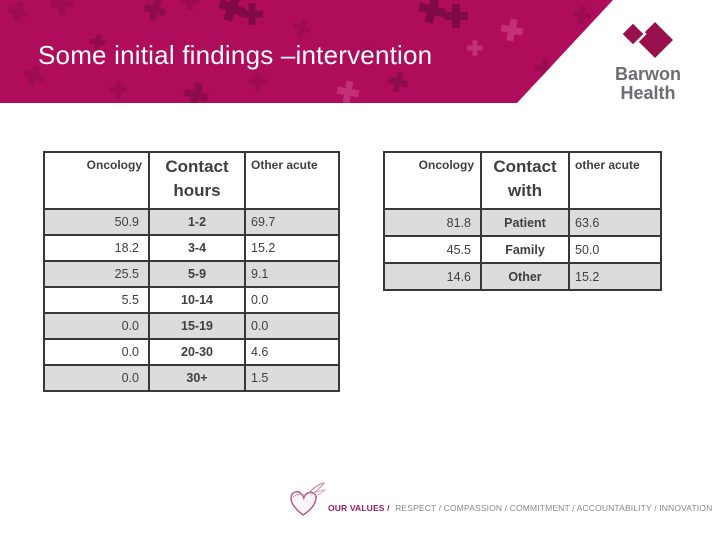 This screenshot has width=720, height=540. What do you see at coordinates (292, 222) in the screenshot?
I see `table-cell: 69.7` at bounding box center [292, 222].